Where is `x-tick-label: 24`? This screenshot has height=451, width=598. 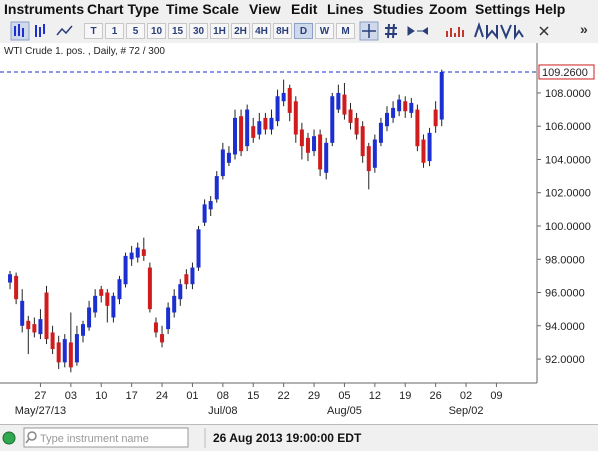 x-tick-label: 24 is located at coordinates (162, 396).